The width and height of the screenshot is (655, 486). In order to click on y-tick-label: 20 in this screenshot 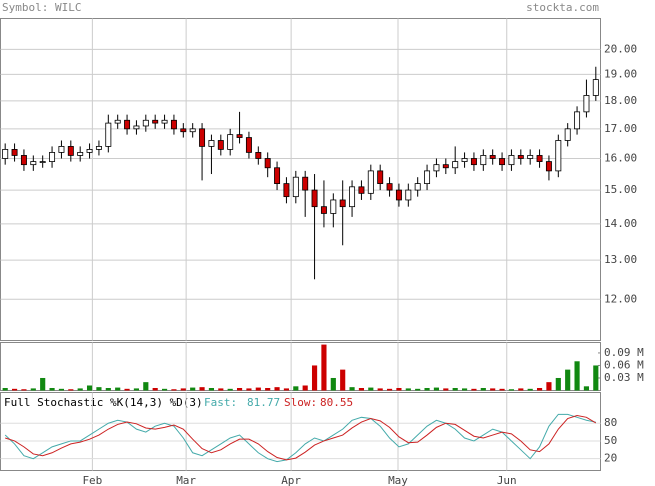, I will do `click(610, 458)`.